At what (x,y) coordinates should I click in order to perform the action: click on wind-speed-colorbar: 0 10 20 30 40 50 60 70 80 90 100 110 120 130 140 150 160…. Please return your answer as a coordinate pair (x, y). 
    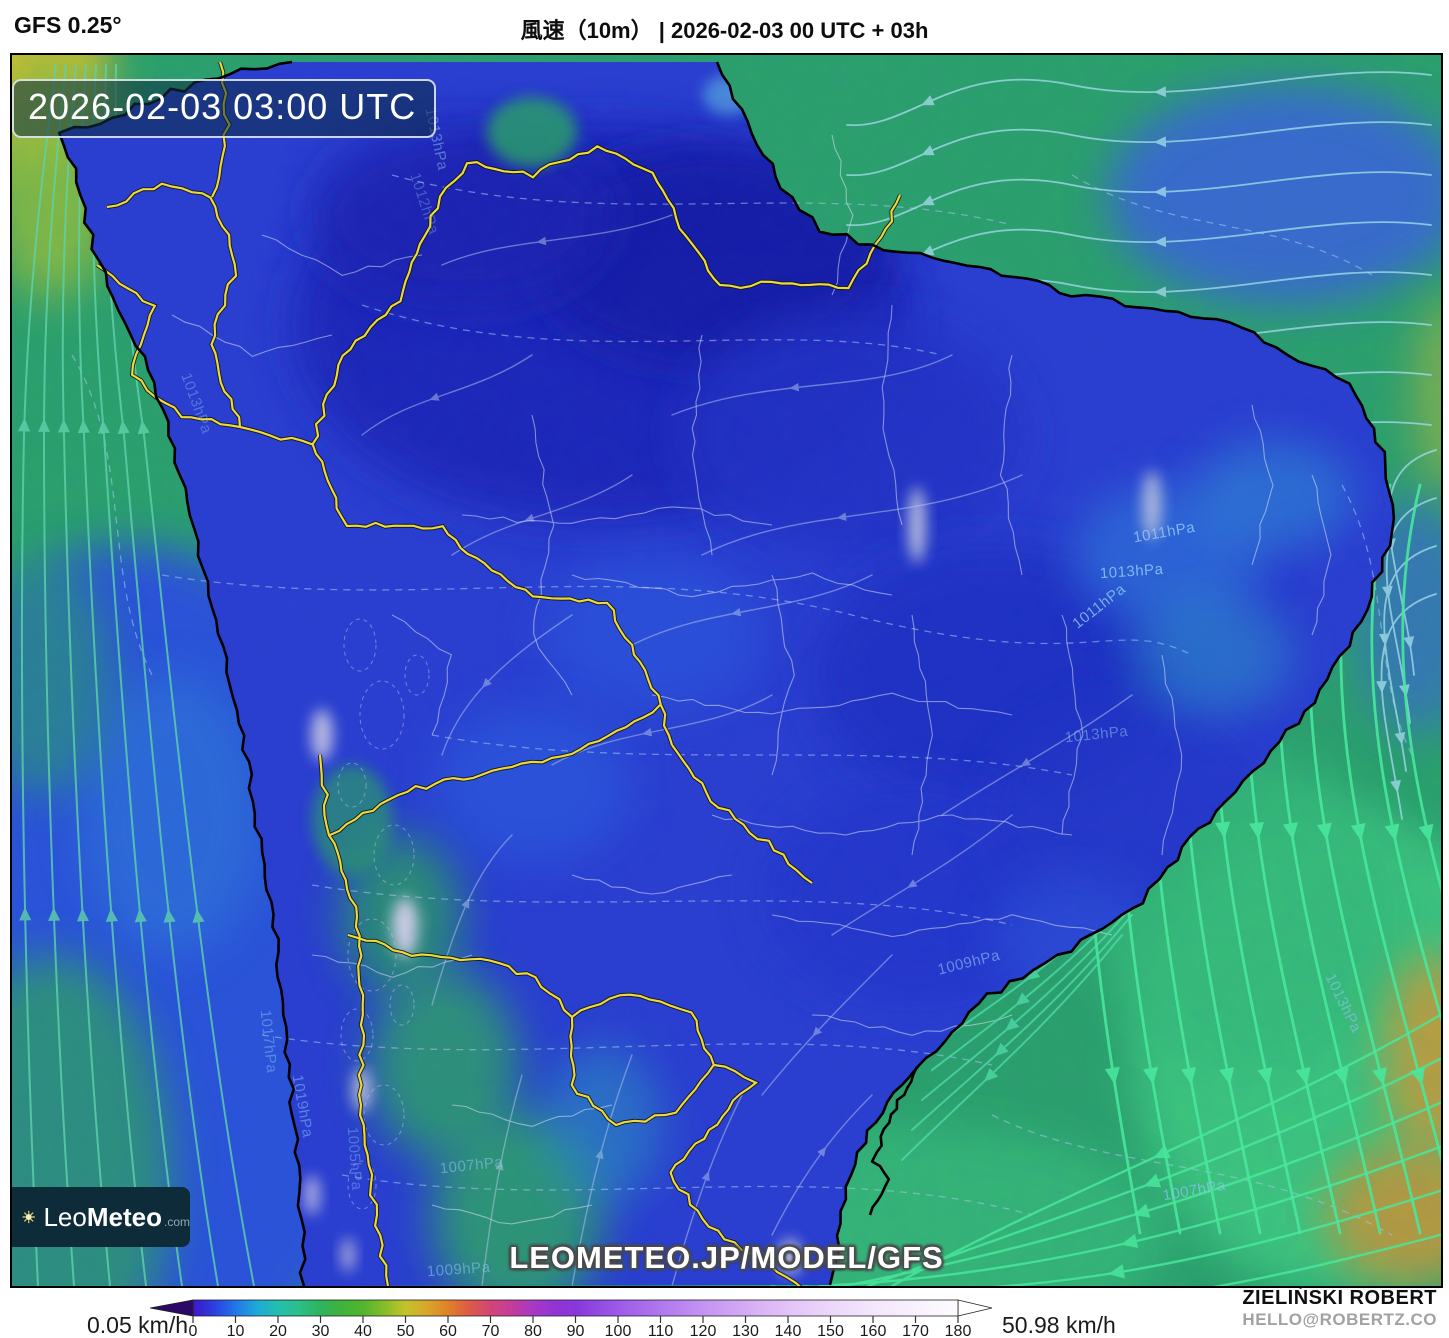
    Looking at the image, I should click on (601, 1318).